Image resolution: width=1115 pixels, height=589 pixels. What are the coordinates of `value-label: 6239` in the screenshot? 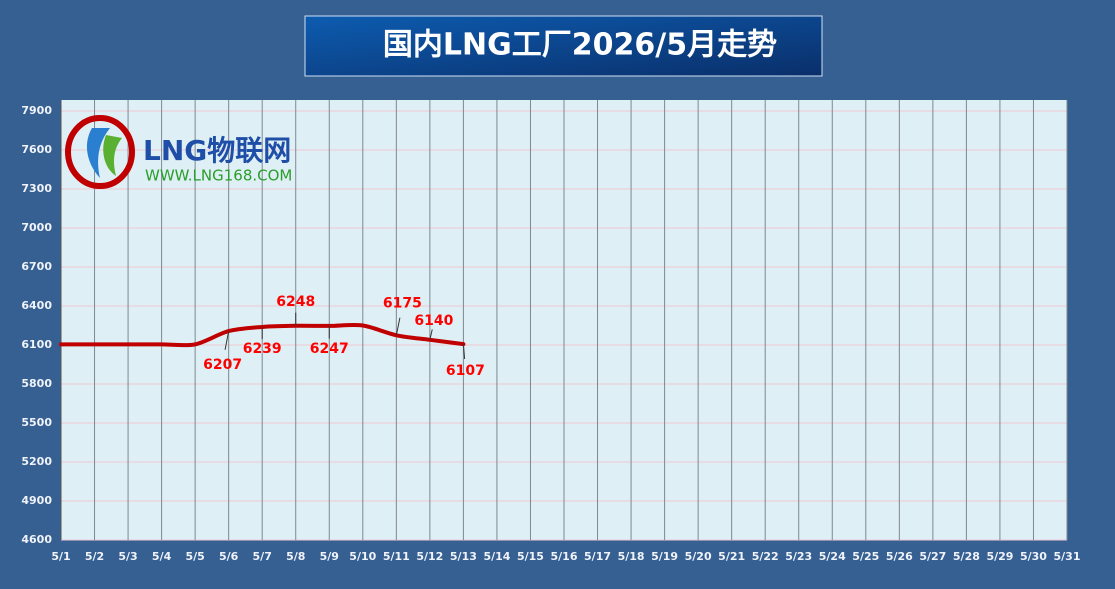 It's located at (262, 349).